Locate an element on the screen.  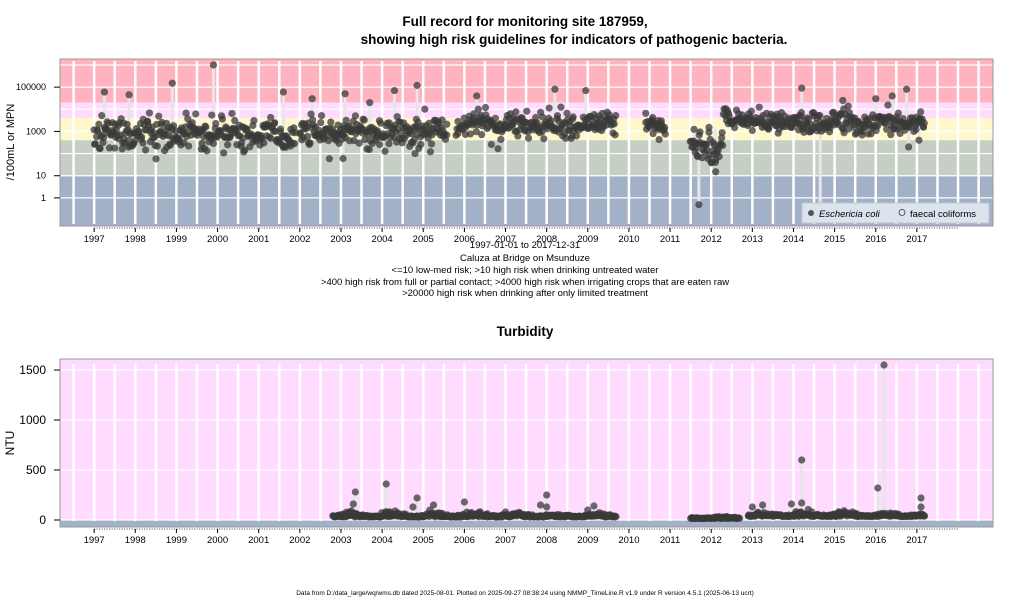
x-tick-label: 2008 is located at coordinates (546, 239).